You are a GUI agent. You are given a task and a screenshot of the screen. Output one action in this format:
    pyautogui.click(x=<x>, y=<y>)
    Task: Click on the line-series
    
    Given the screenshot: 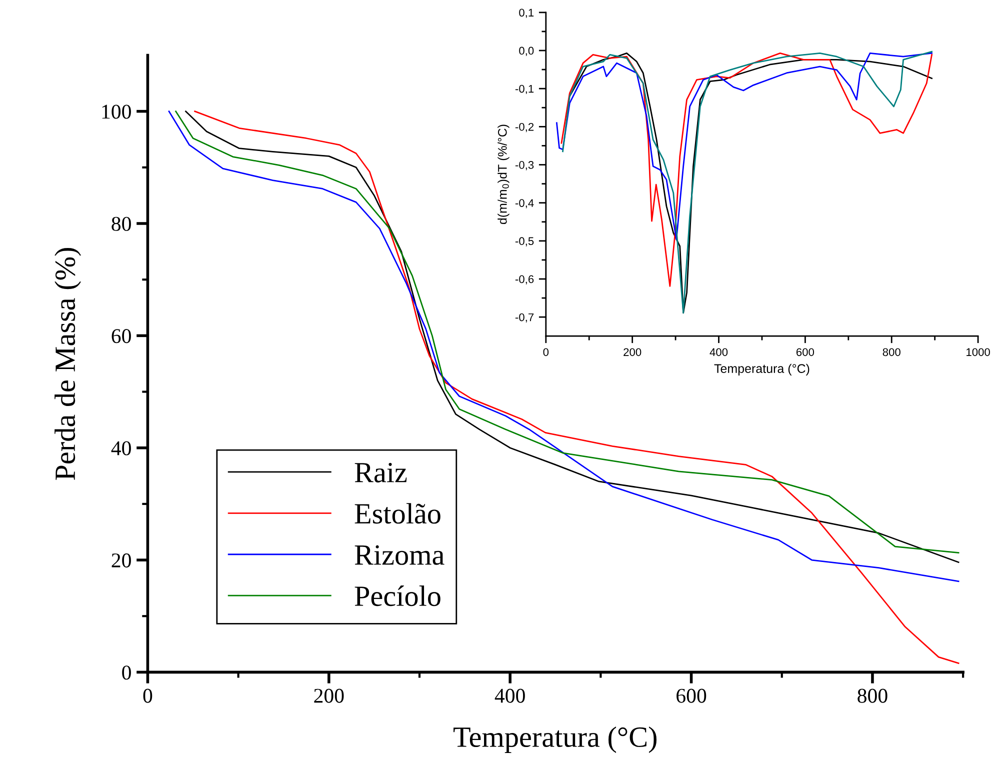 What is the action you would take?
    pyautogui.click(x=744, y=146)
    